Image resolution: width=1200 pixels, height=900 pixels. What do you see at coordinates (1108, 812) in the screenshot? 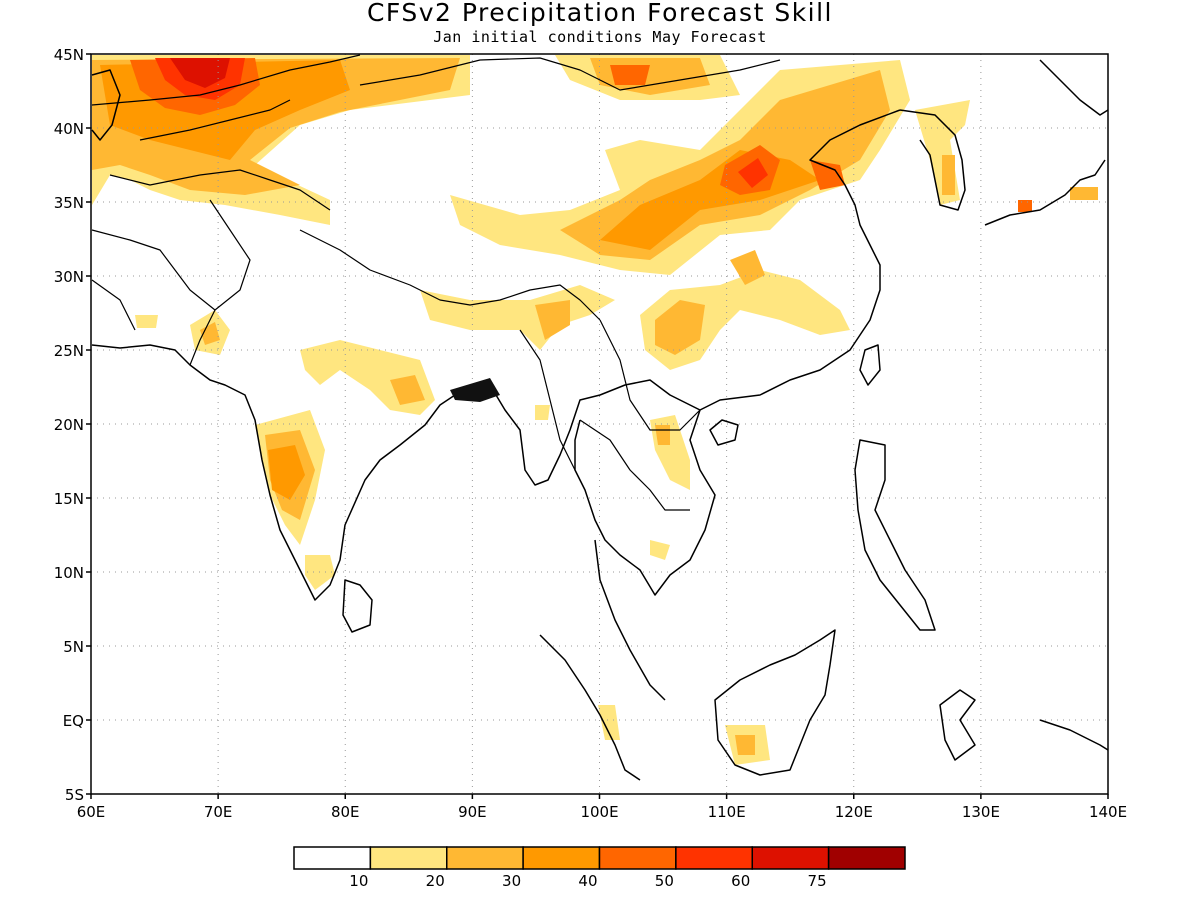
I see `x-tick-label: 140E` at bounding box center [1108, 812].